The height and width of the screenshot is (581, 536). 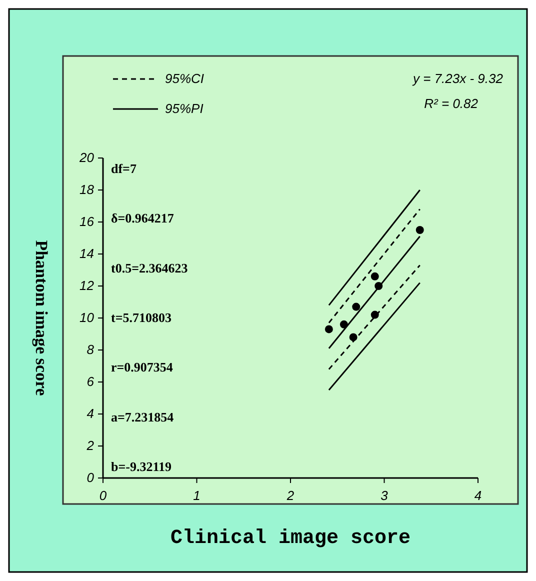 I want to click on y-axis-title: Phantom image score, so click(x=41, y=318).